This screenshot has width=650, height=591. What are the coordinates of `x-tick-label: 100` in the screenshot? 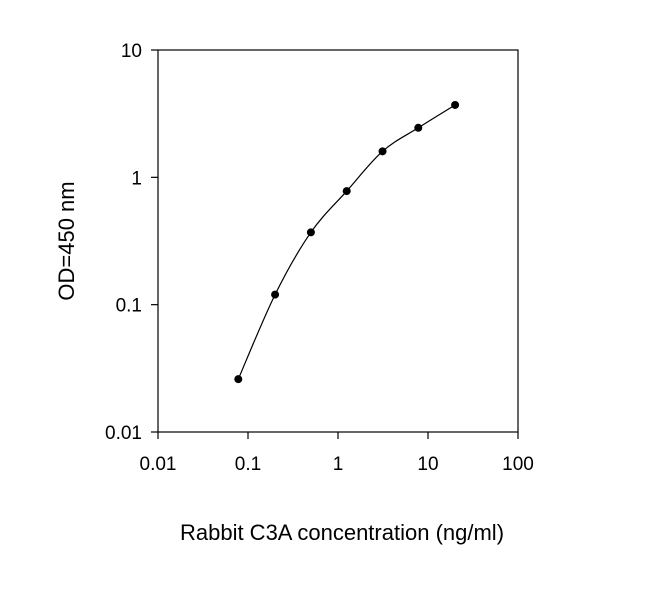 It's located at (518, 464).